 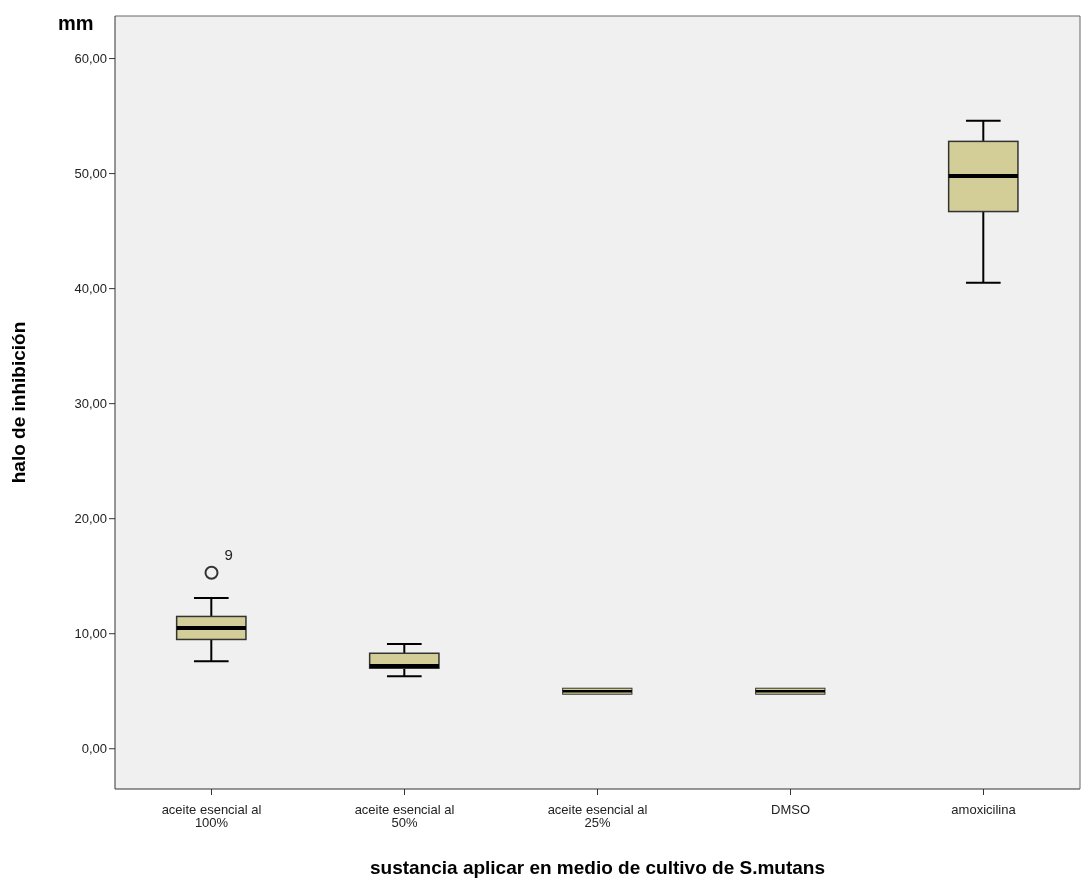 I want to click on x-tick-label: amoxicilina, so click(x=984, y=810).